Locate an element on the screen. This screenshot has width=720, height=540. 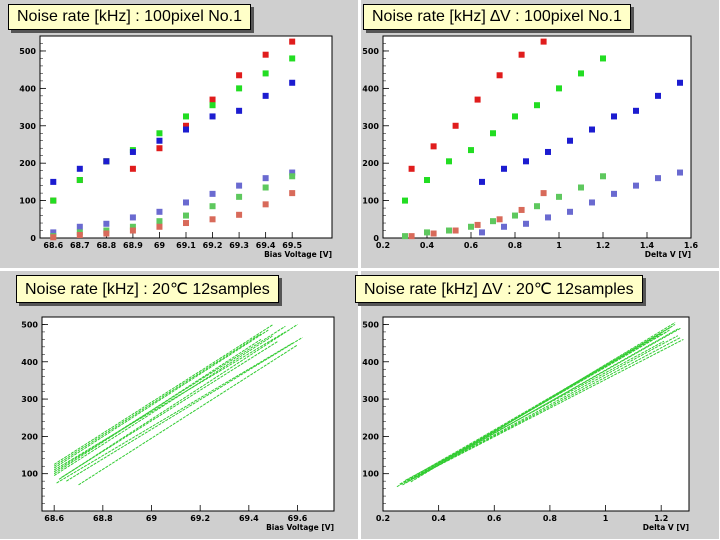
x-tick-label: 68.9 is located at coordinates (133, 245).